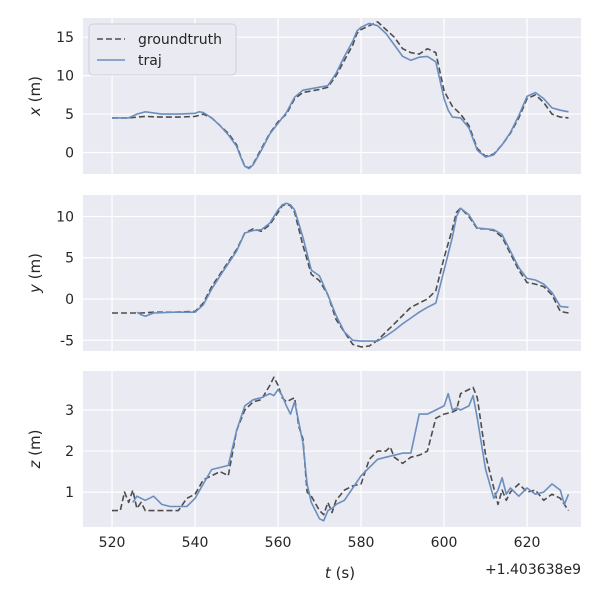 This screenshot has width=600, height=600. I want to click on x-tick-label: 540, so click(195, 543).